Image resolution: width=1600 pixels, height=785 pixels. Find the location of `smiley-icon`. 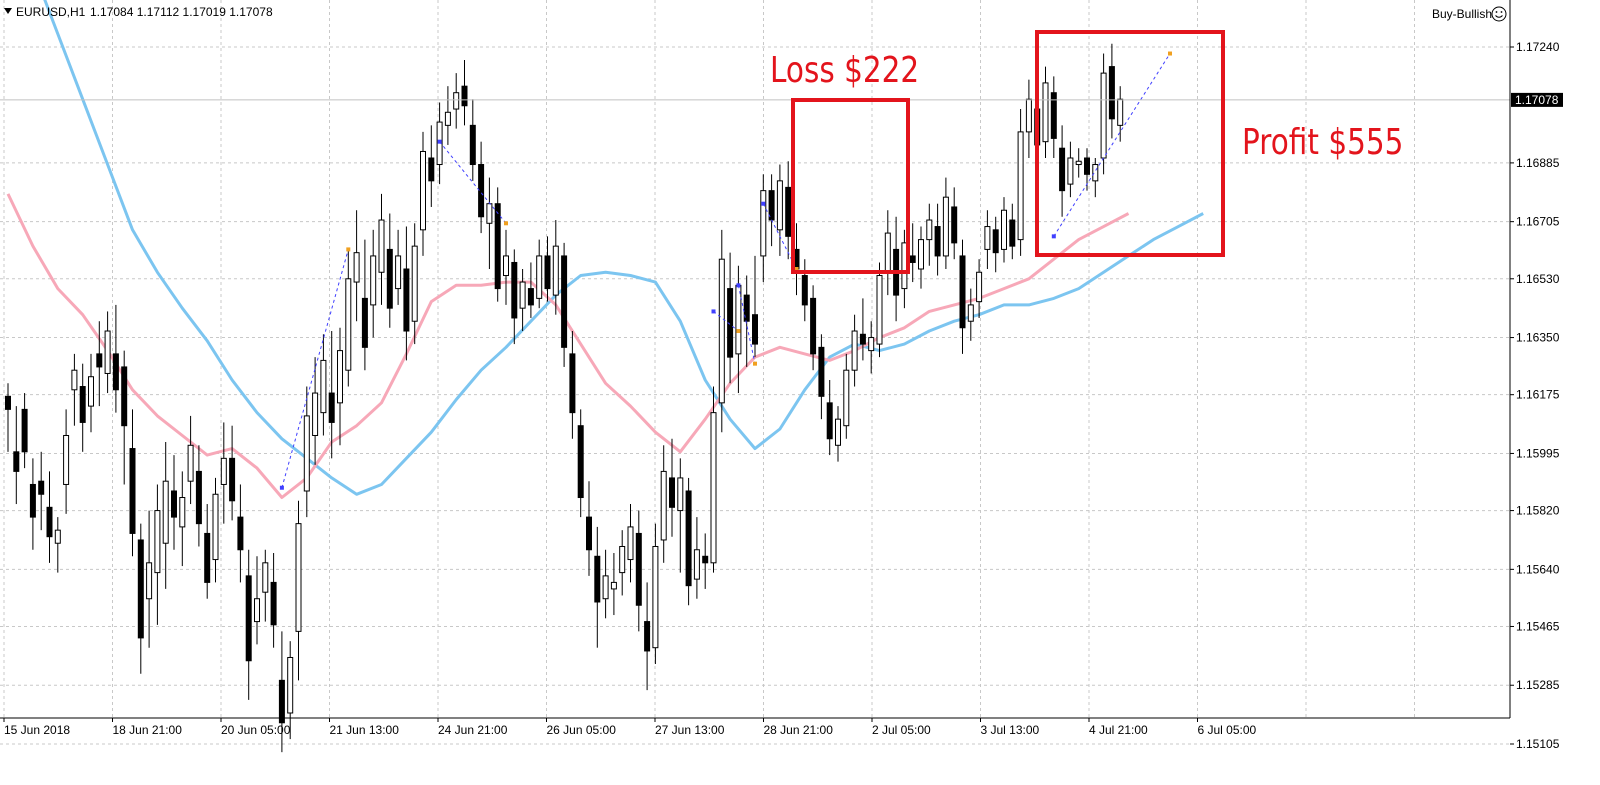

smiley-icon is located at coordinates (1499, 14).